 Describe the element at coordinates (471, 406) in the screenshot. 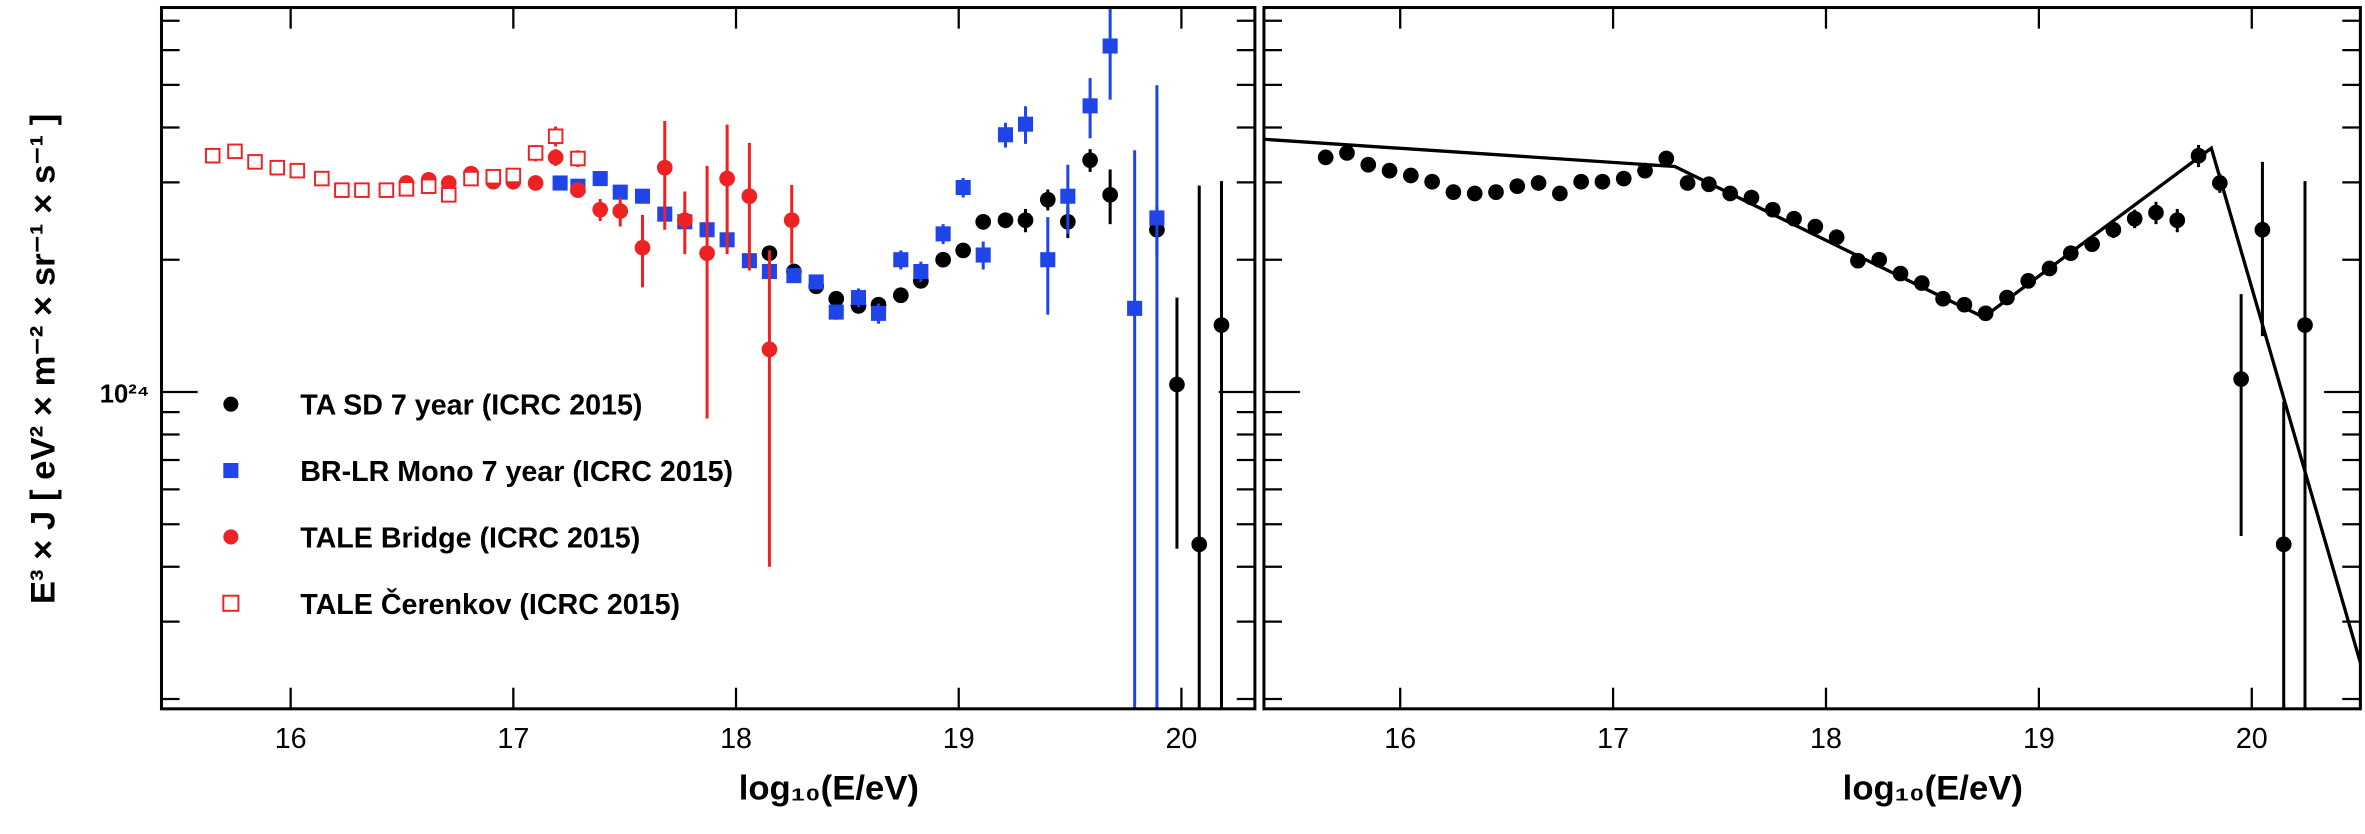

I see `legend-label: TA SD 7 year (ICRC 2015)` at that location.